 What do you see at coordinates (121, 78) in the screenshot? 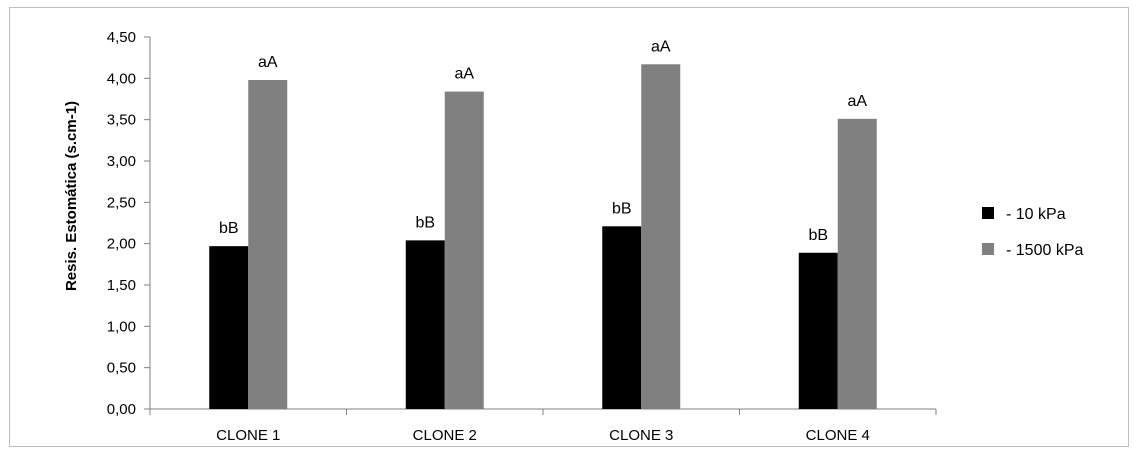
I see `y-tick-label: 4,00` at bounding box center [121, 78].